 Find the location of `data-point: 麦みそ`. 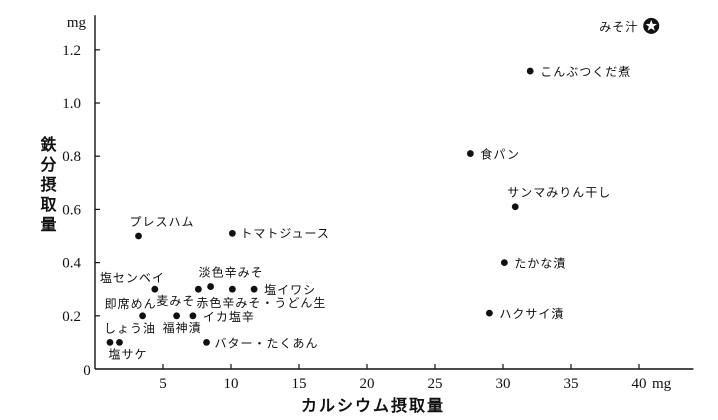

data-point: 麦みそ is located at coordinates (179, 296).